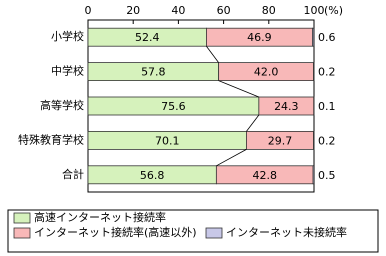  I want to click on y-tick-label: 特殊教育学校, so click(51, 139).